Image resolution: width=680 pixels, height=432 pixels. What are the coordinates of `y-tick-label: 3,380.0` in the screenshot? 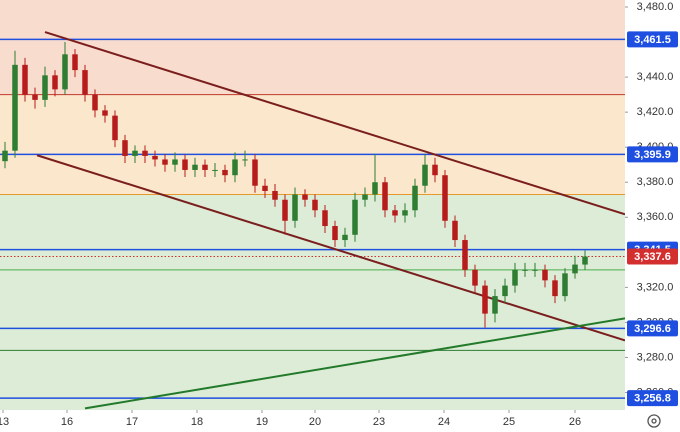 It's located at (655, 182).